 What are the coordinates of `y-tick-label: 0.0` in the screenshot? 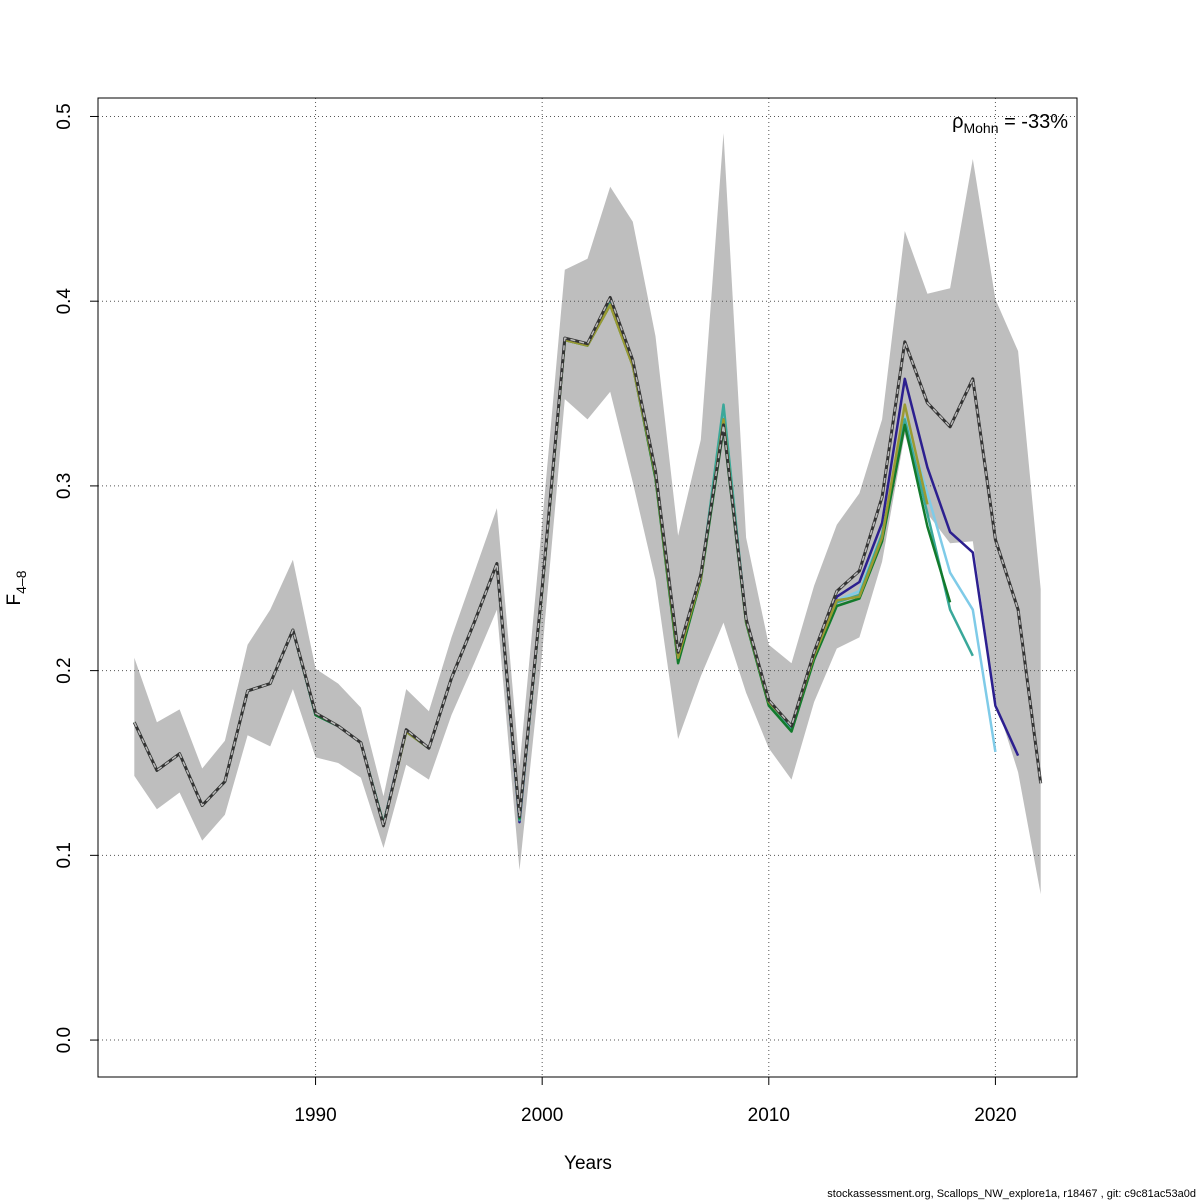 It's located at (64, 1040).